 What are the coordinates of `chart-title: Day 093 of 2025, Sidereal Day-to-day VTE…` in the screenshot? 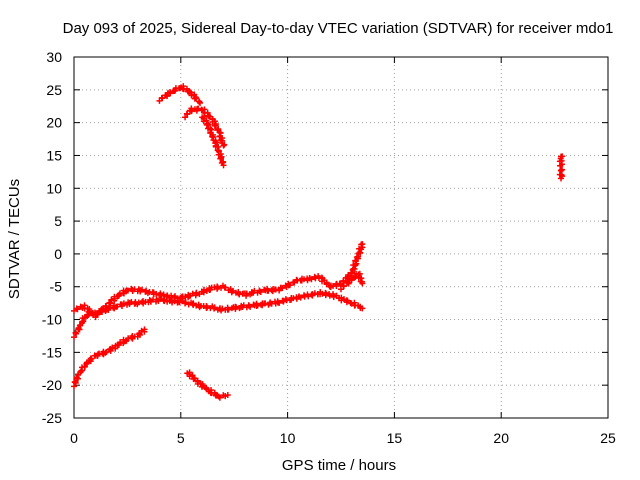 It's located at (338, 28).